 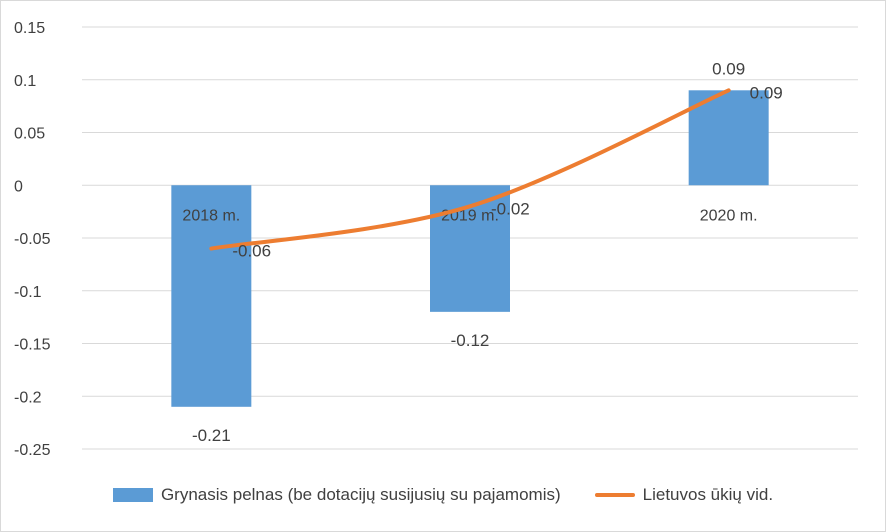 I want to click on legend-line-swatch, so click(x=614, y=495).